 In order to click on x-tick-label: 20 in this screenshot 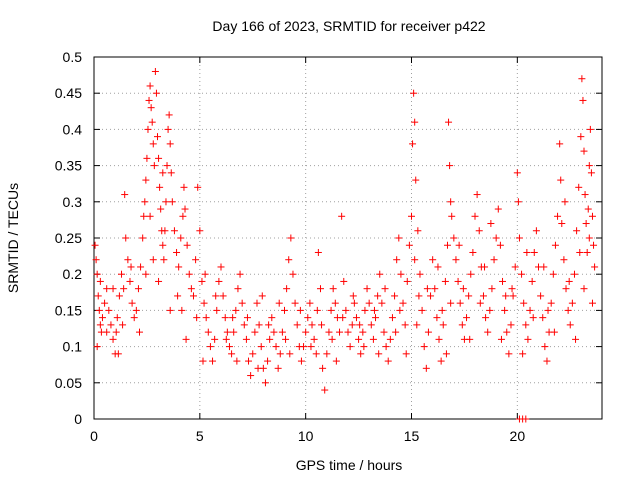, I will do `click(518, 436)`.